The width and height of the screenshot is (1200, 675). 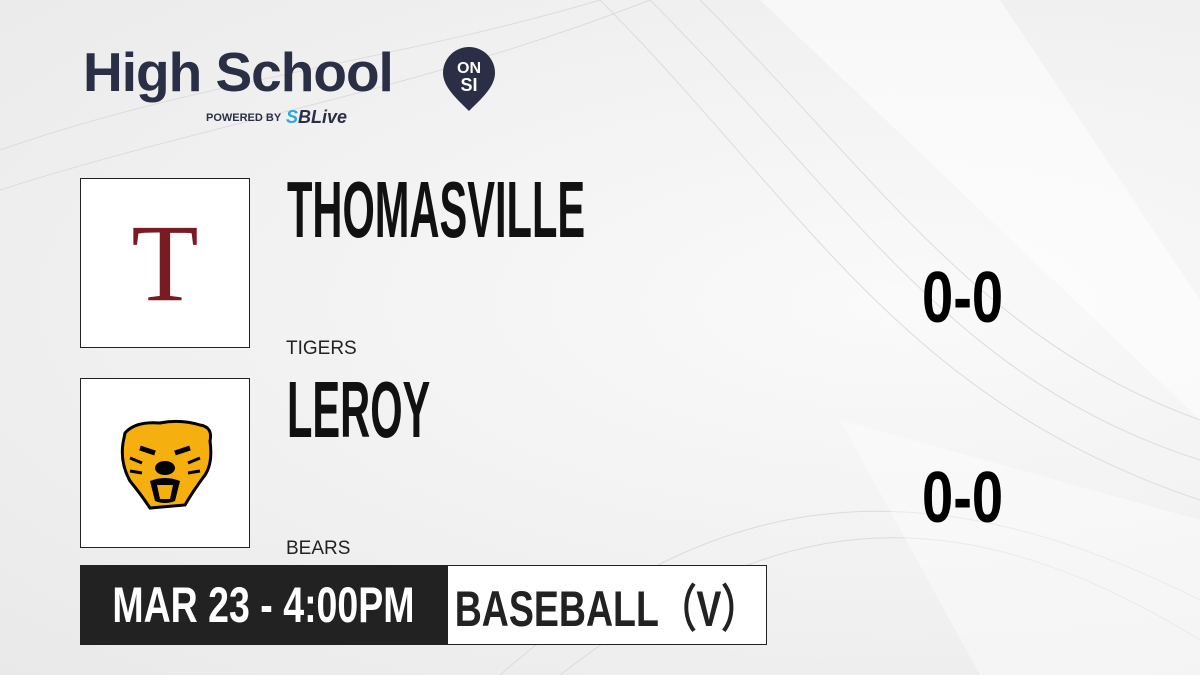 What do you see at coordinates (963, 298) in the screenshot?
I see `team-score-home: 0-0` at bounding box center [963, 298].